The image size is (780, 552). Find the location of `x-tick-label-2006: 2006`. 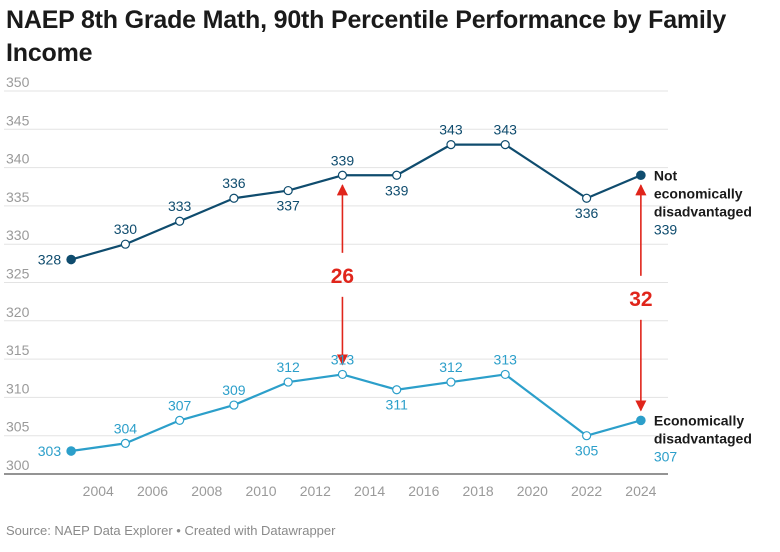

x-tick-label-2006: 2006 is located at coordinates (152, 491).